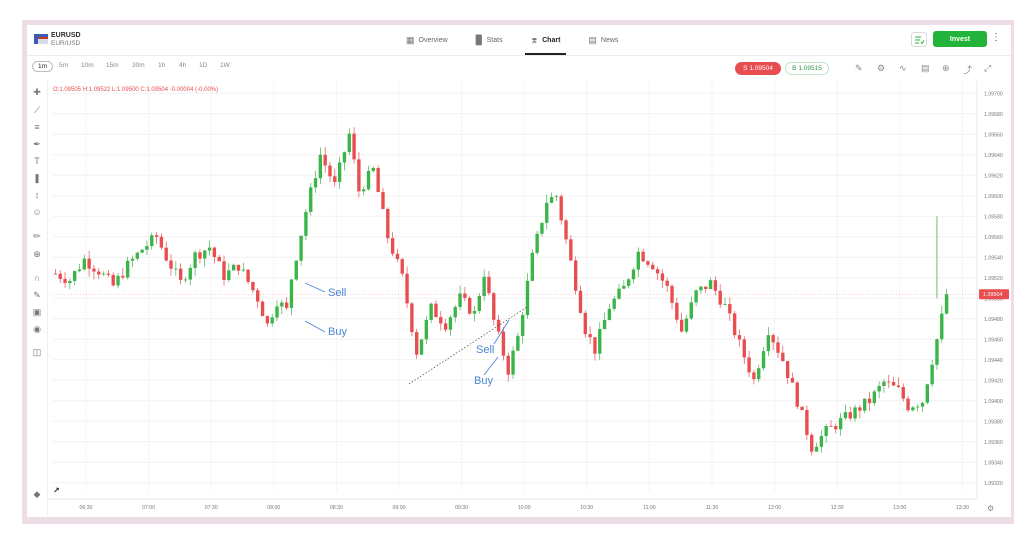 The height and width of the screenshot is (544, 1024). I want to click on visibility-icon: ◉, so click(37, 329).